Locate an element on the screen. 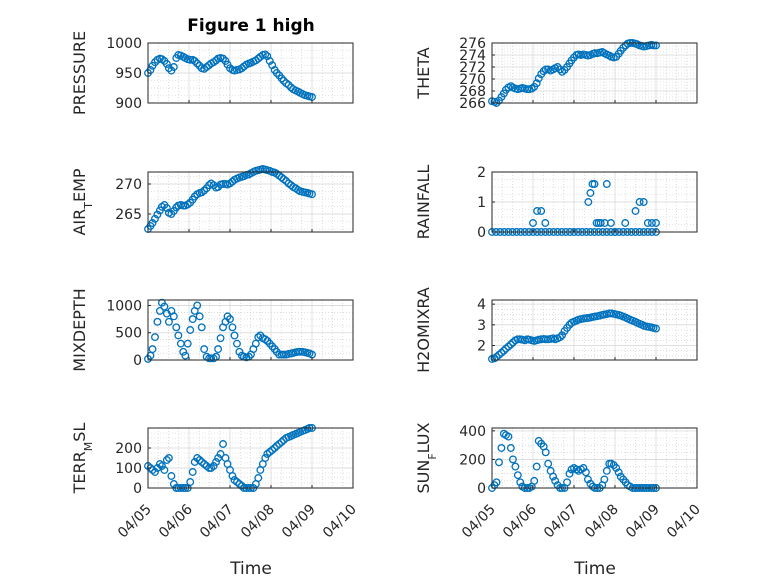 This screenshot has height=583, width=778. y-tick-label: 266 is located at coordinates (472, 104).